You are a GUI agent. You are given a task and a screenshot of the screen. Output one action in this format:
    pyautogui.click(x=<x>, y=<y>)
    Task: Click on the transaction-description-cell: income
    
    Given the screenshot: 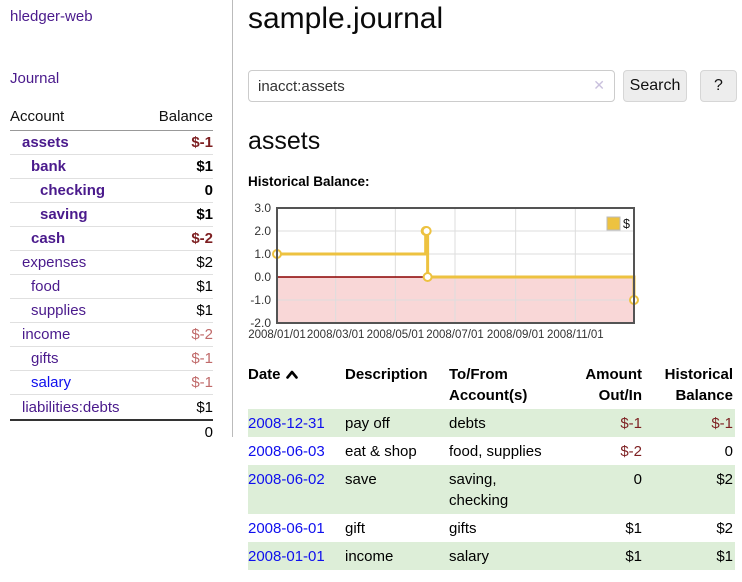 What is the action you would take?
    pyautogui.click(x=369, y=556)
    